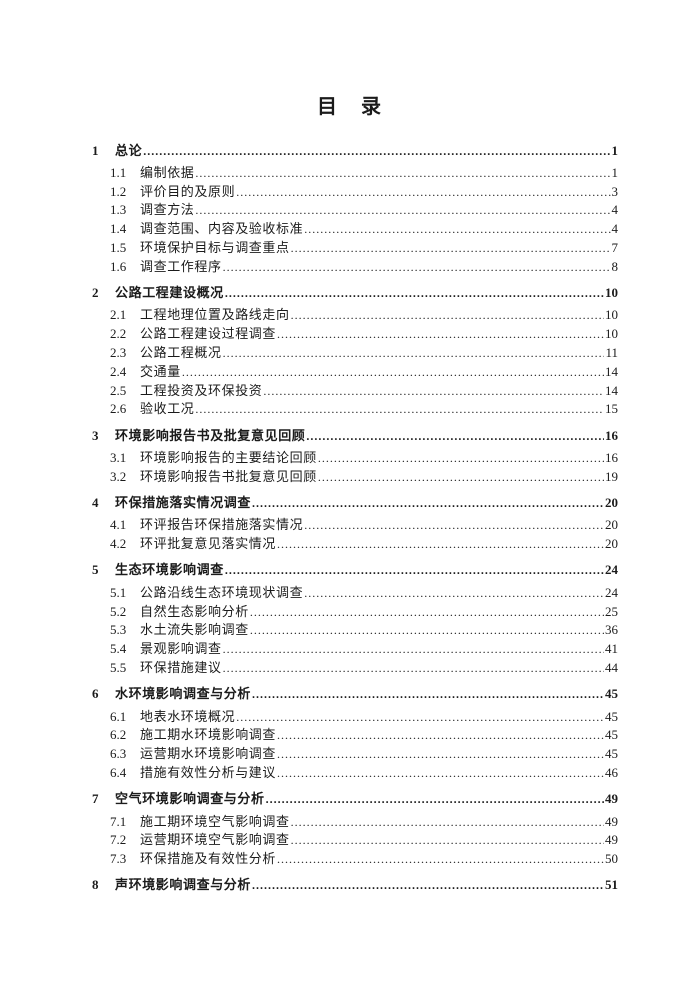  What do you see at coordinates (160, 371) in the screenshot?
I see `toc-entry-label: 交通量` at bounding box center [160, 371].